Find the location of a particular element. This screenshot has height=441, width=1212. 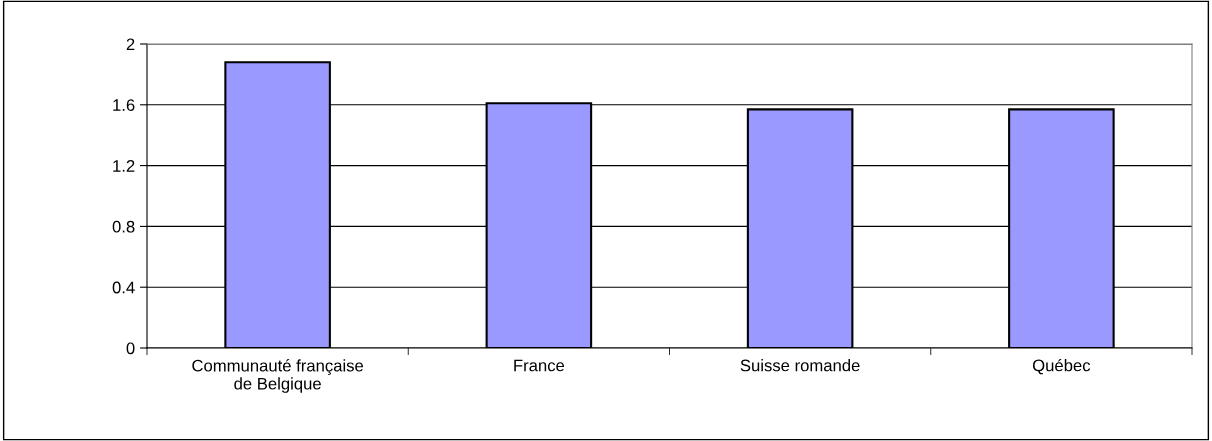

x-tick-label: Suisse romande is located at coordinates (800, 365).